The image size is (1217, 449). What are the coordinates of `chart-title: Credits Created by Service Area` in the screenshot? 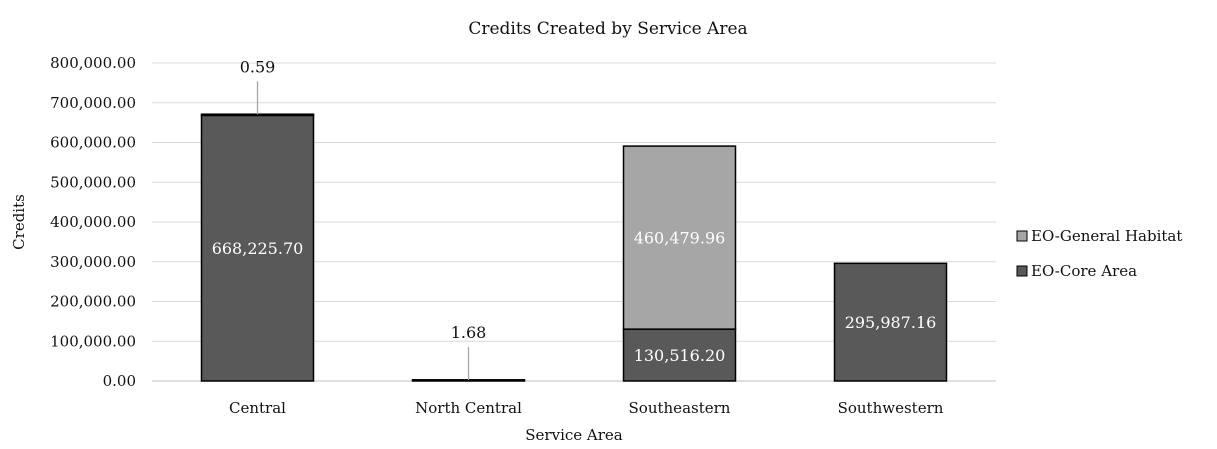 It's located at (607, 29).